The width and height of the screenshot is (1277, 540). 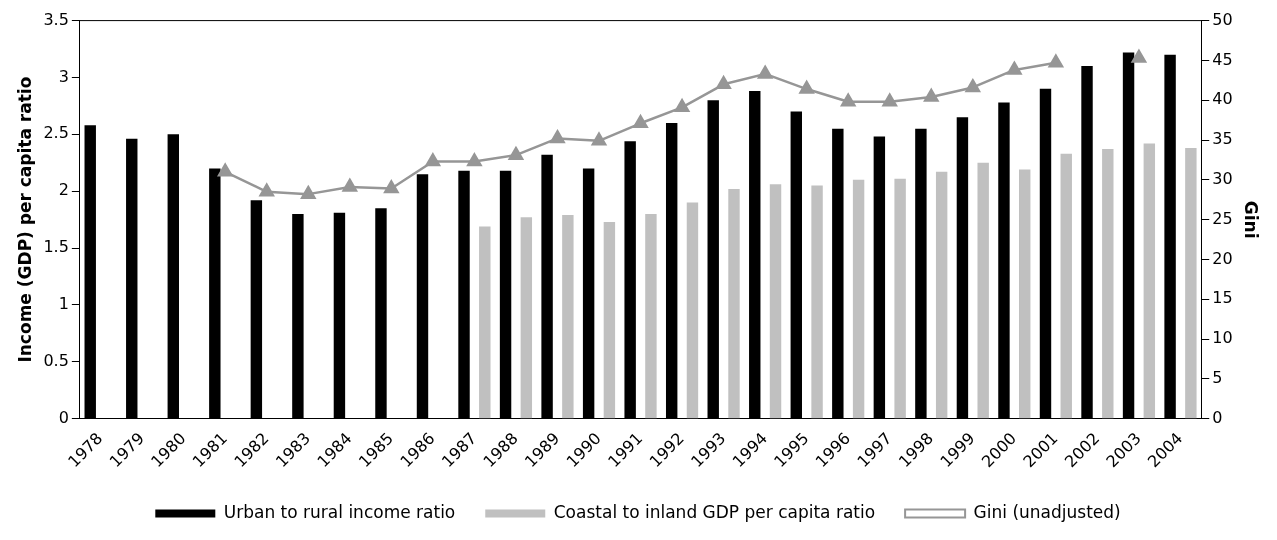 What do you see at coordinates (63, 304) in the screenshot?
I see `y-tick-label: 1` at bounding box center [63, 304].